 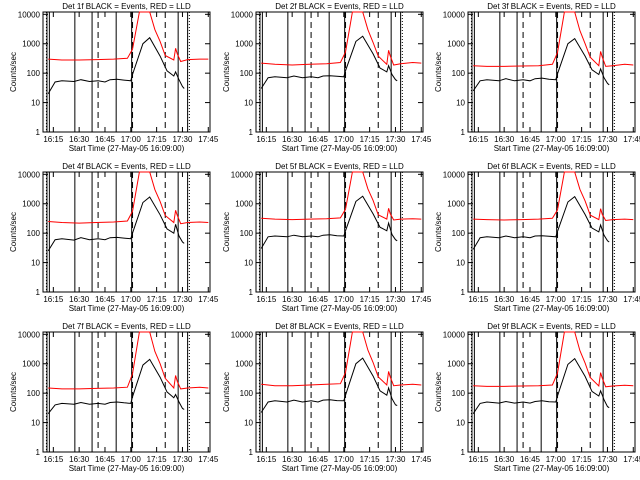 What do you see at coordinates (551, 6) in the screenshot?
I see `panel-title: Det 3f BLACK = Events, RED = LLD` at bounding box center [551, 6].